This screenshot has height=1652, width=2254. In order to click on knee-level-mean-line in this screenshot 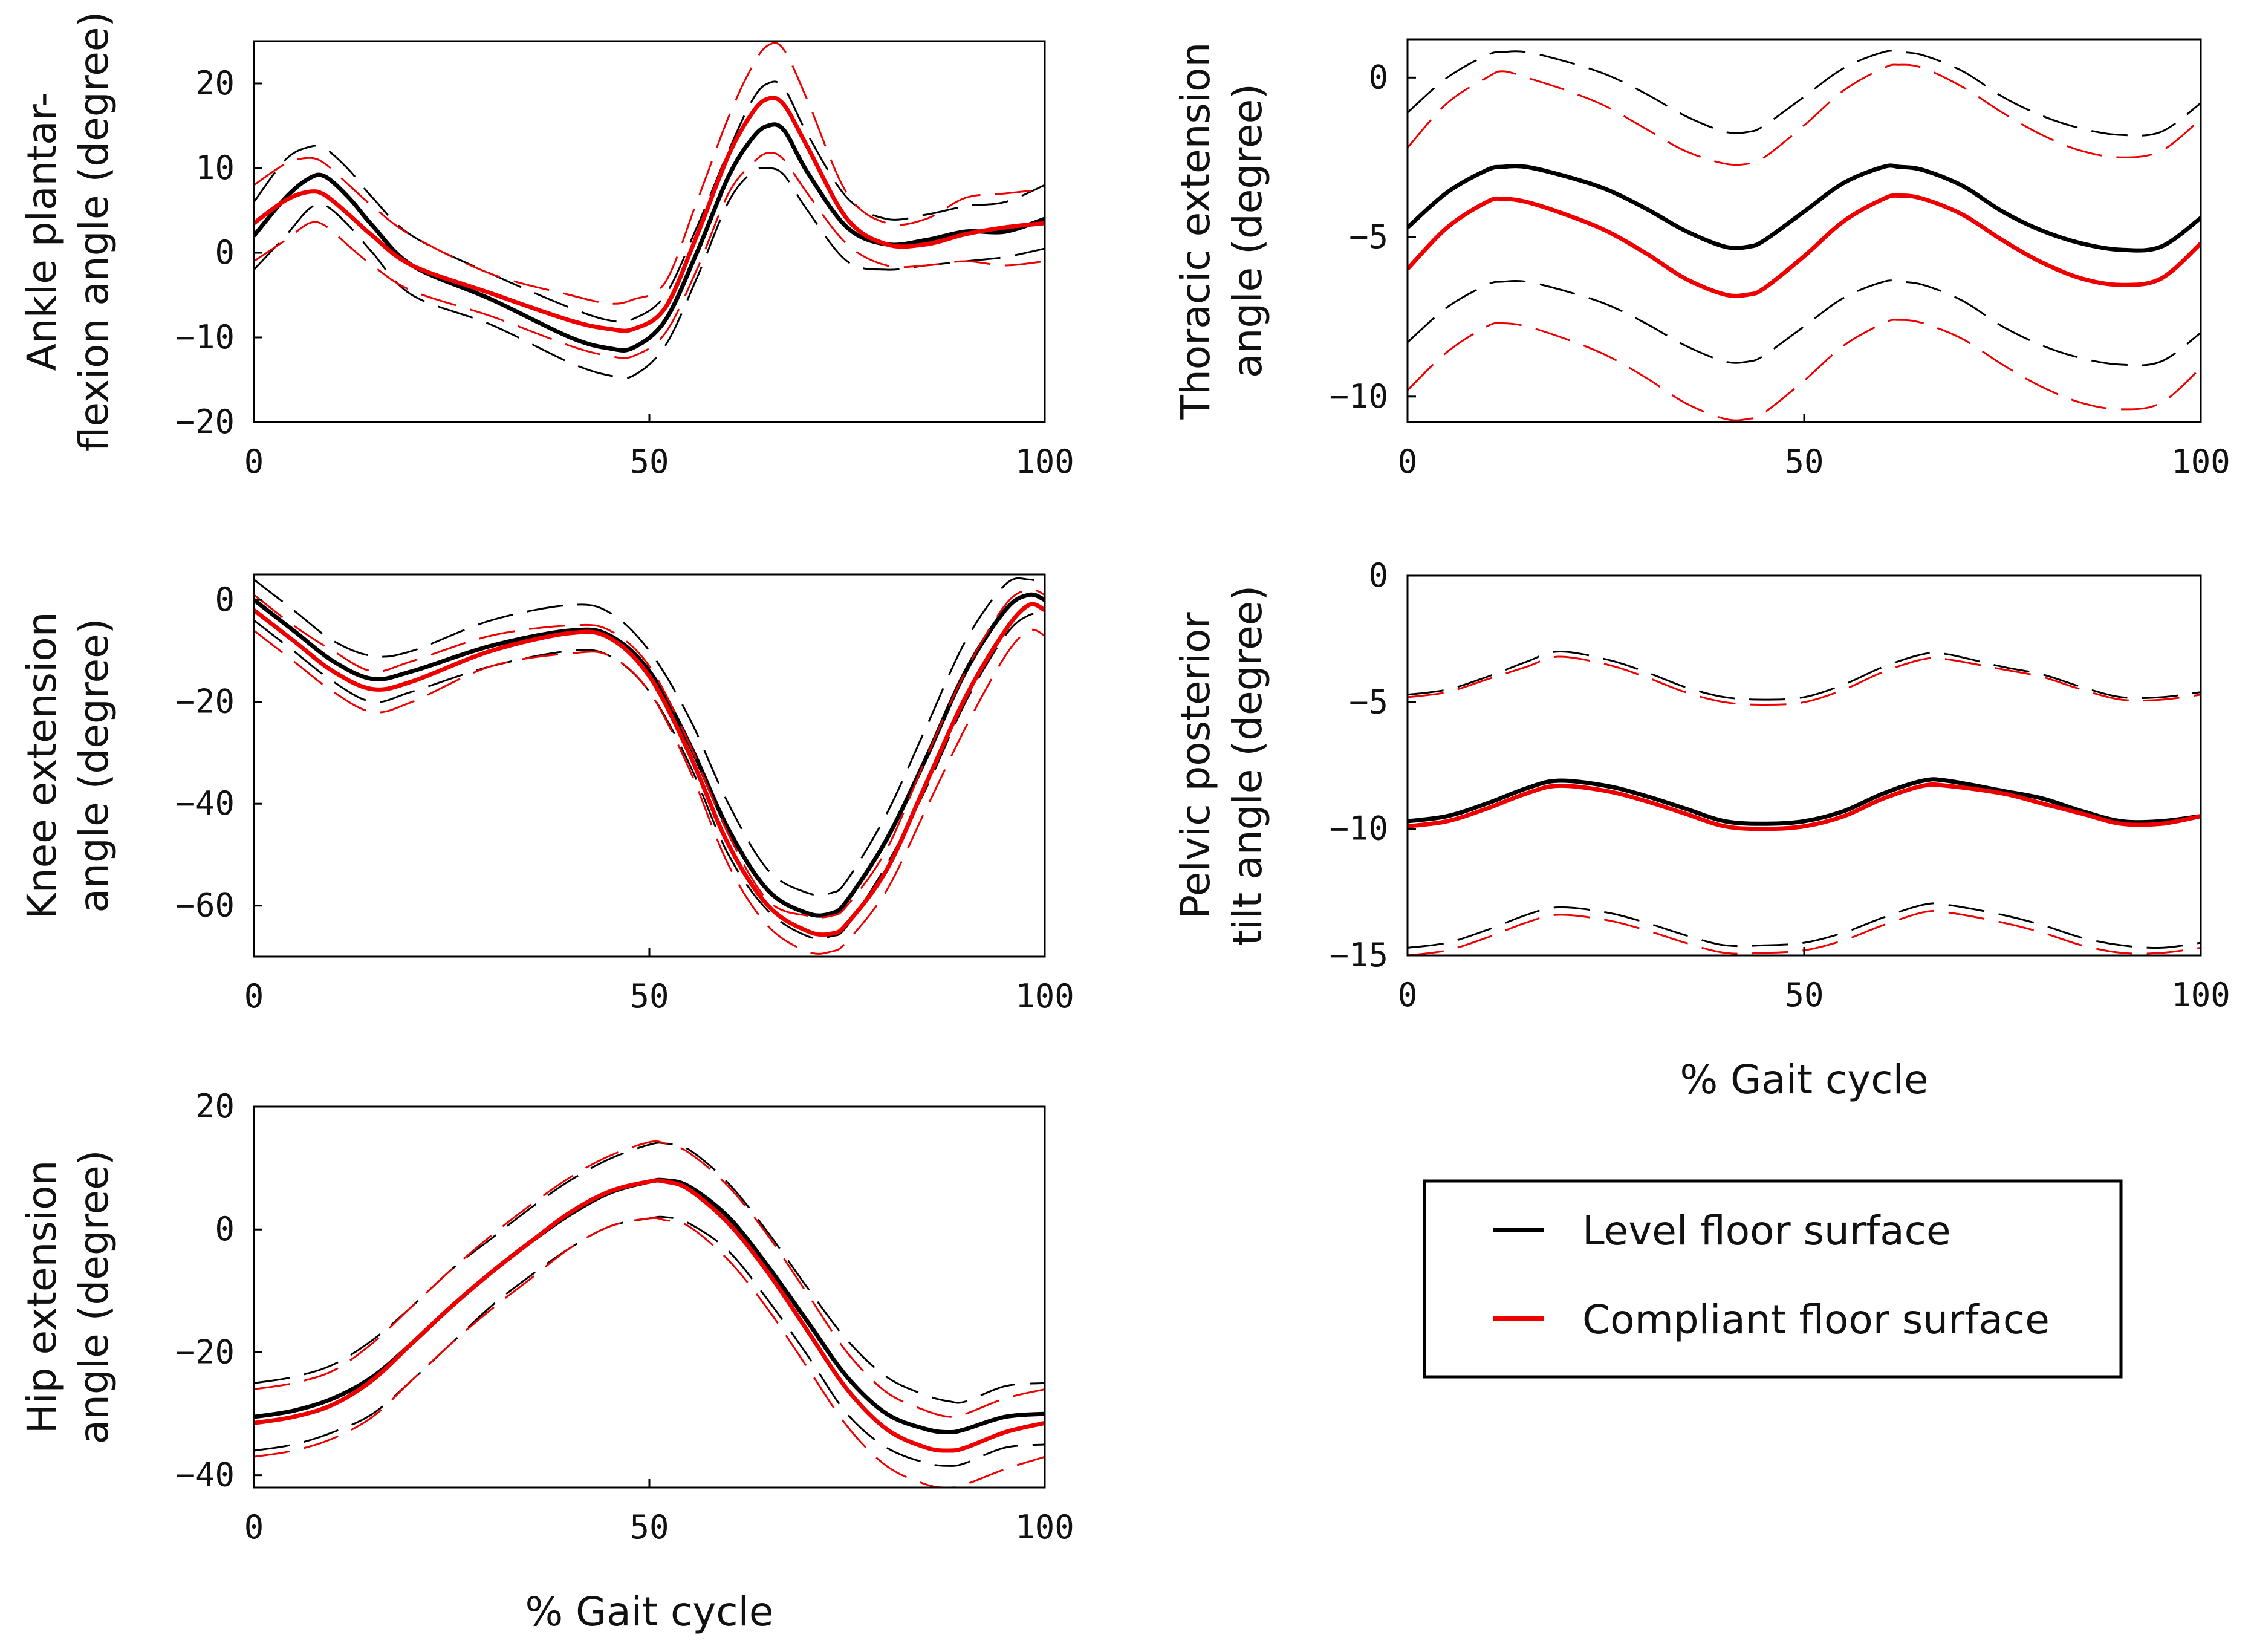, I will do `click(649, 755)`.